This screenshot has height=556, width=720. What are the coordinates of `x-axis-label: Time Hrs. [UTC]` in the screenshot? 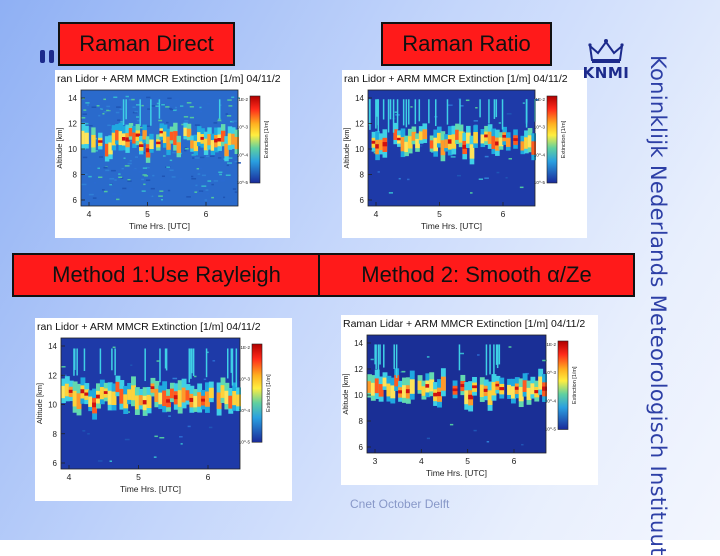 It's located at (150, 489).